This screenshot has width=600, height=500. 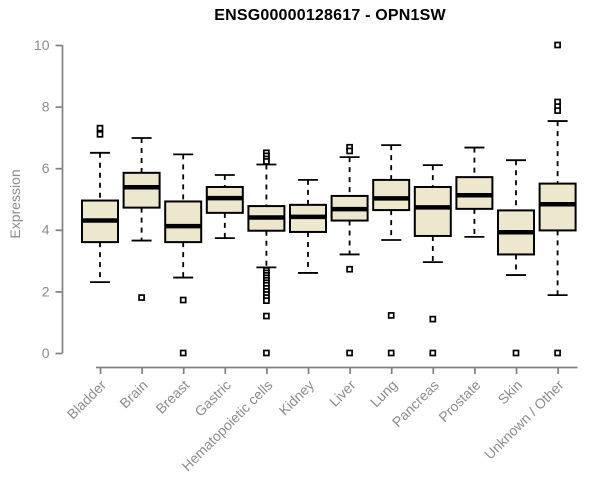 What do you see at coordinates (172, 397) in the screenshot?
I see `x-tick-label: Breast` at bounding box center [172, 397].